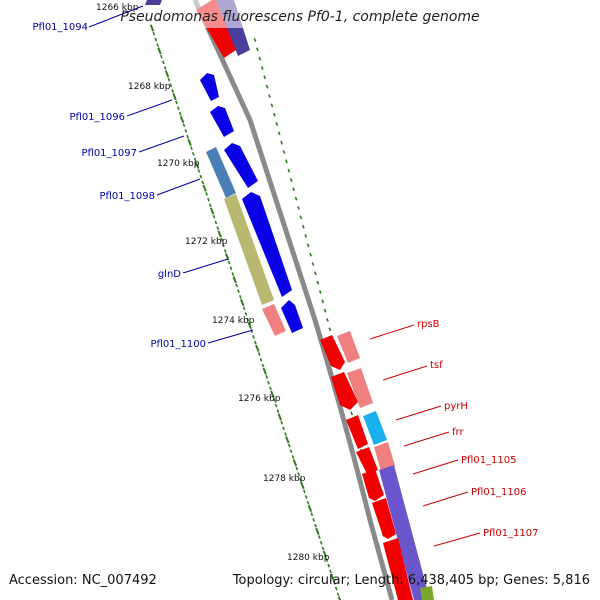 This screenshot has height=600, width=600. Describe the element at coordinates (209, 87) in the screenshot. I see `gene-feature-a` at that location.